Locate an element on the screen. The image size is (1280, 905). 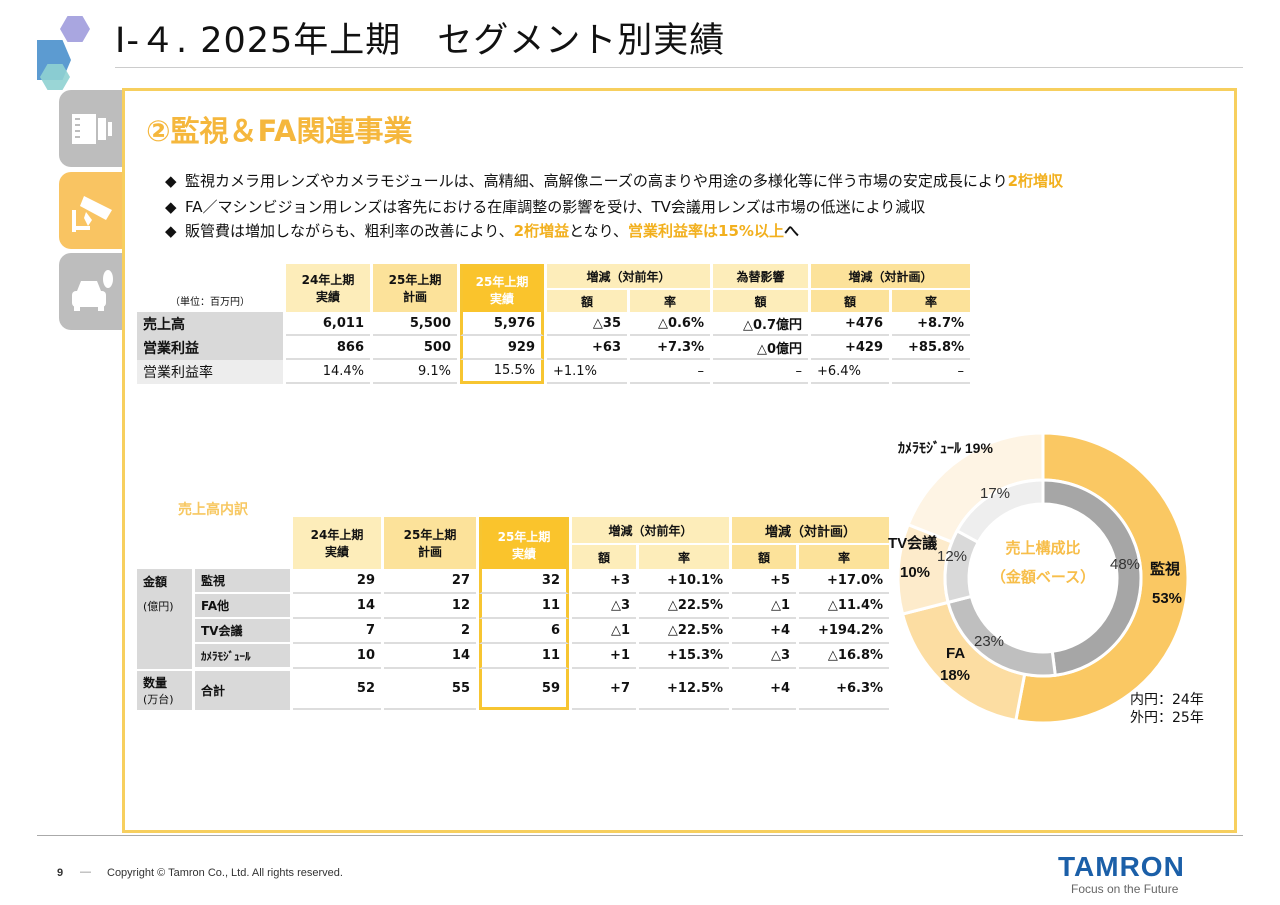
unit-label: （単位：百万円） is located at coordinates (210, 302).